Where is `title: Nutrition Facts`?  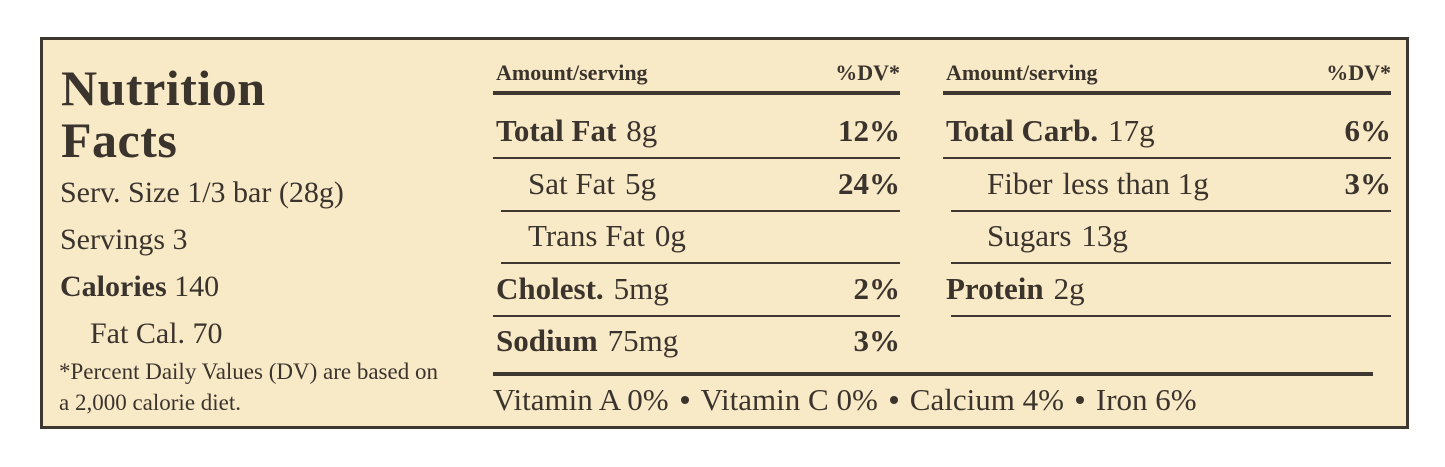 title: Nutrition Facts is located at coordinates (163, 114).